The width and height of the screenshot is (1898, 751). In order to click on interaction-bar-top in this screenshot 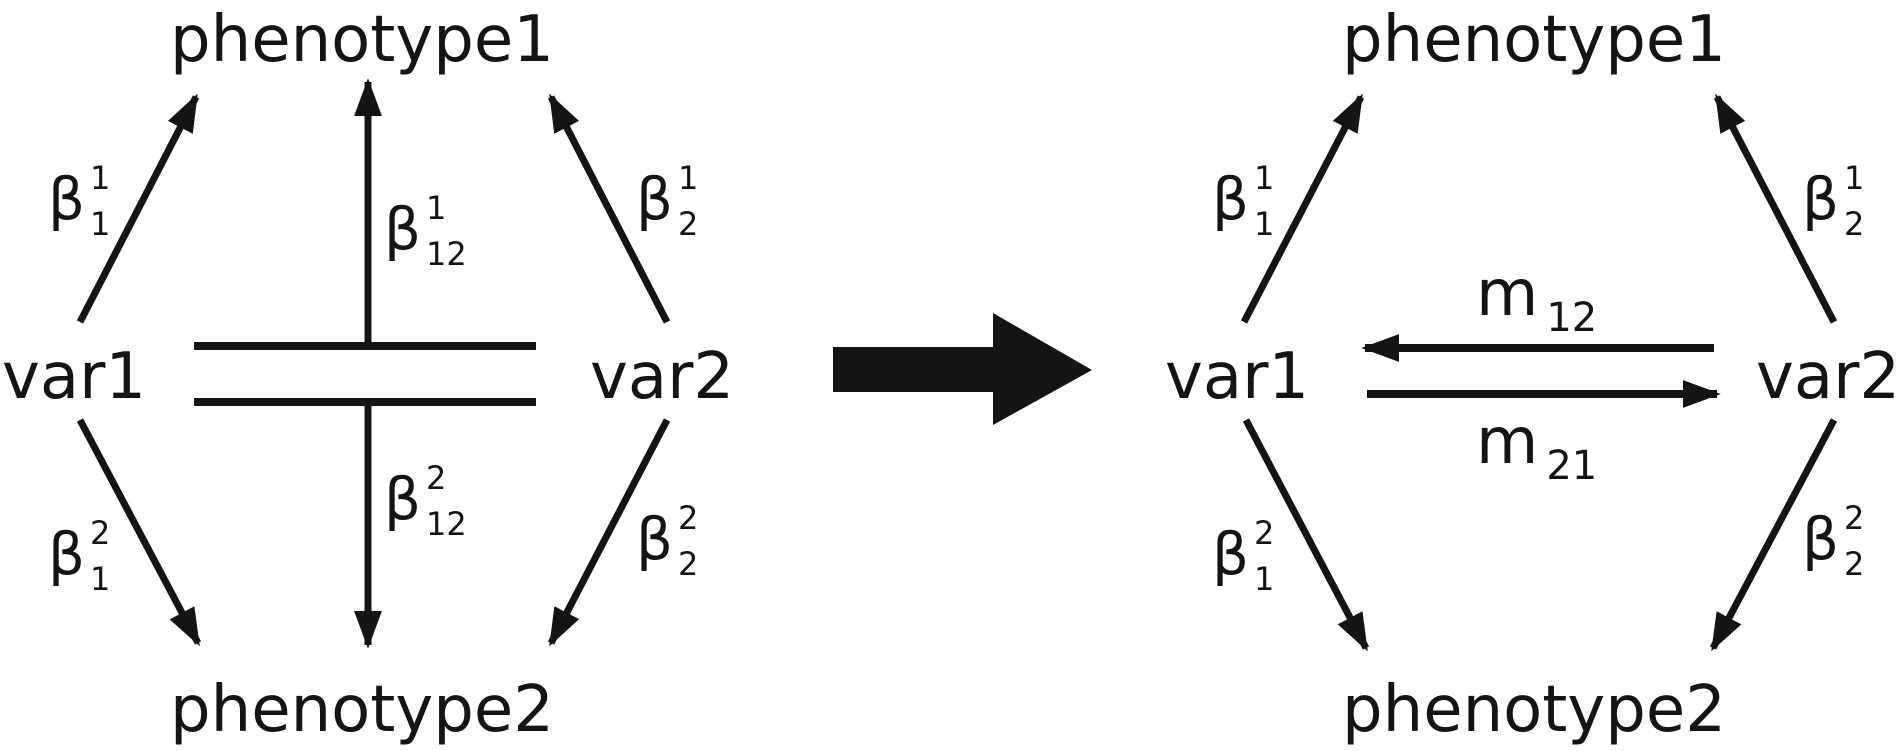, I will do `click(365, 346)`.